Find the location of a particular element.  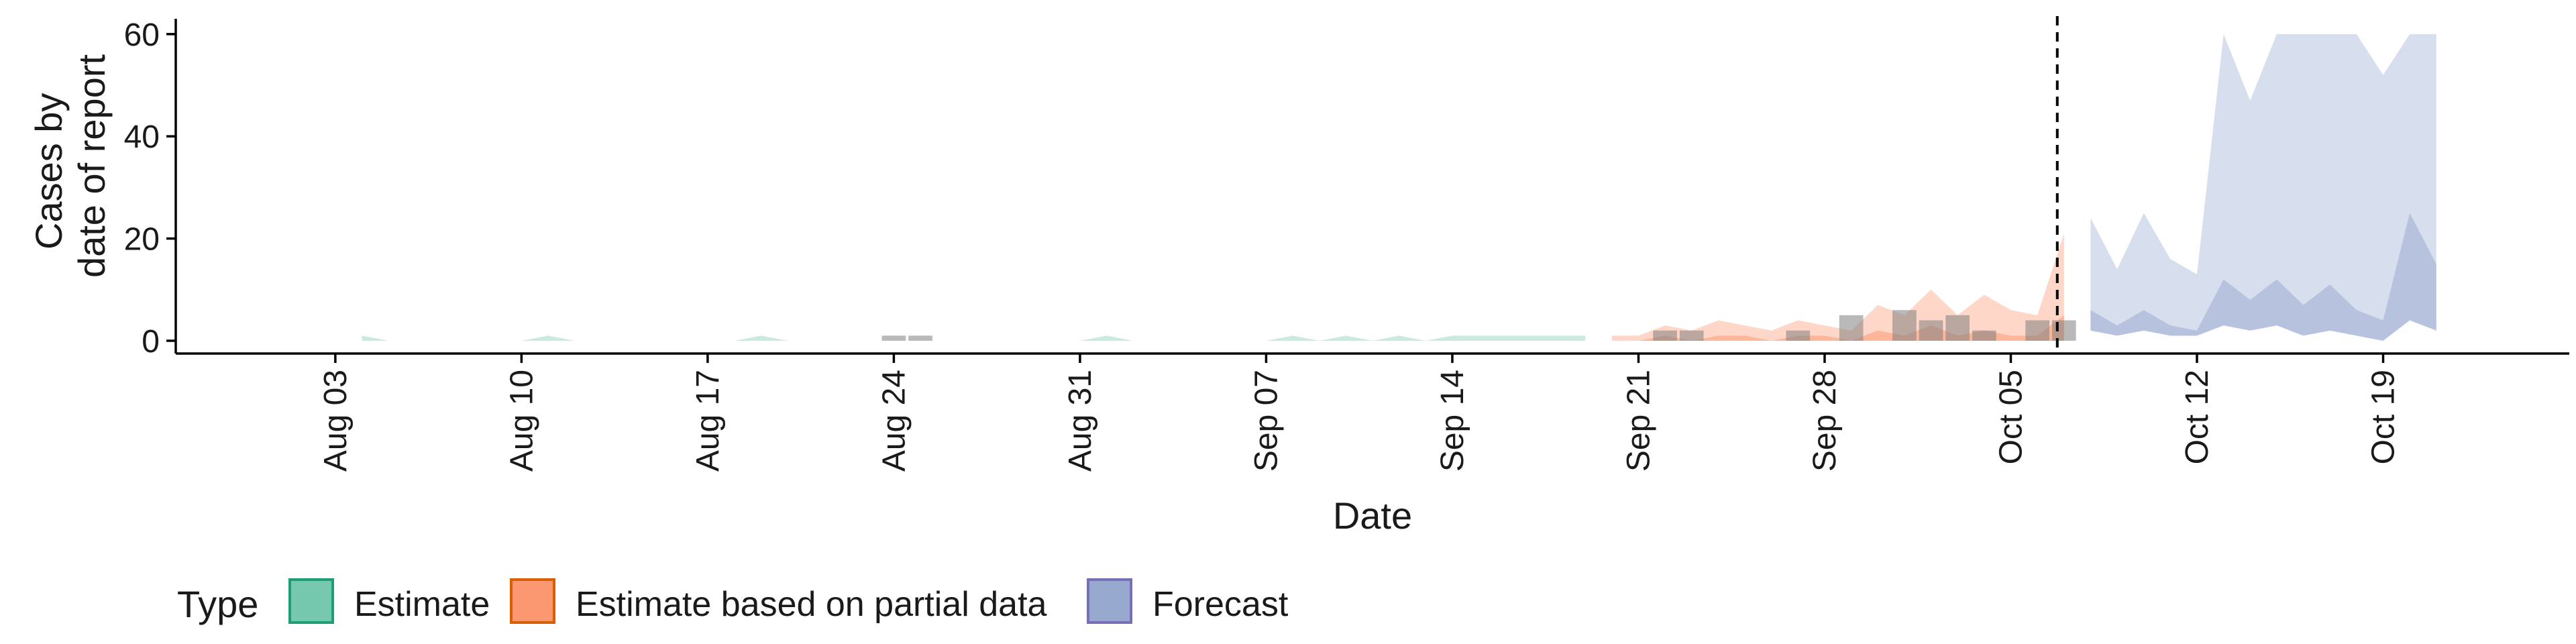

x-tick-label-4: Aug 31 is located at coordinates (1080, 421).